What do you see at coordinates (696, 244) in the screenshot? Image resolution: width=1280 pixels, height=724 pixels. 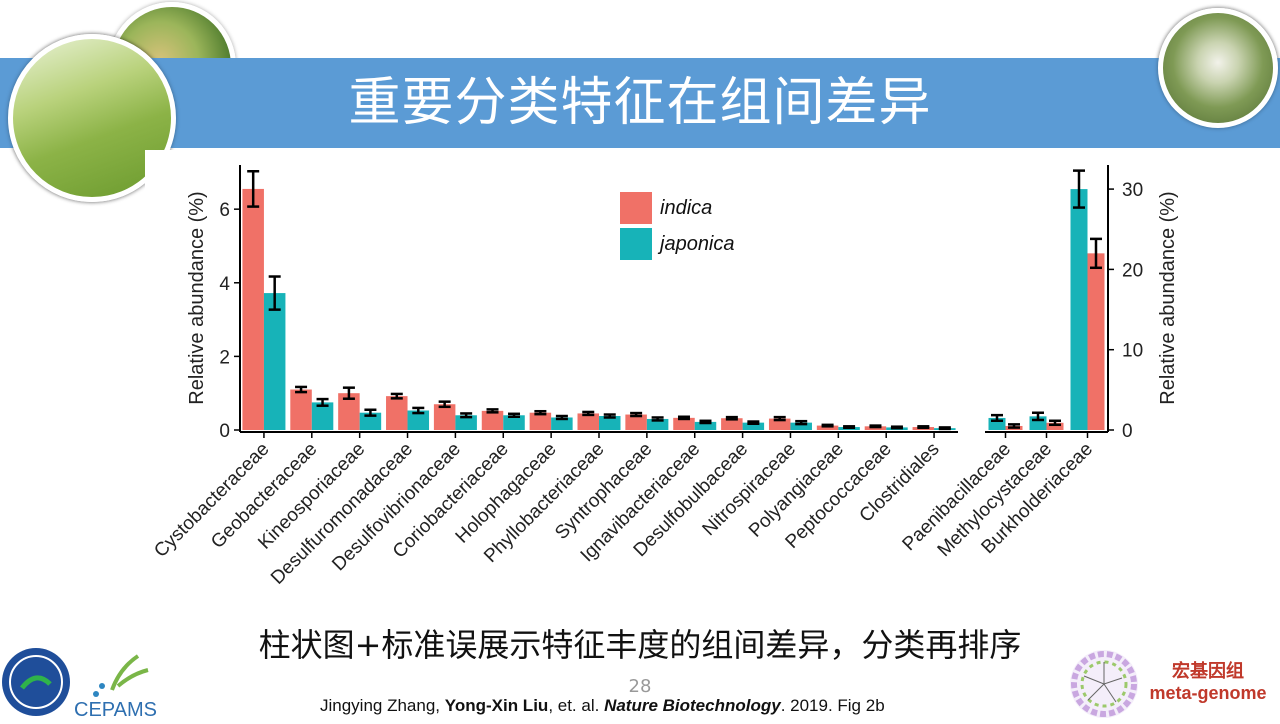 I see `legend-label-japonica: japonica` at bounding box center [696, 244].